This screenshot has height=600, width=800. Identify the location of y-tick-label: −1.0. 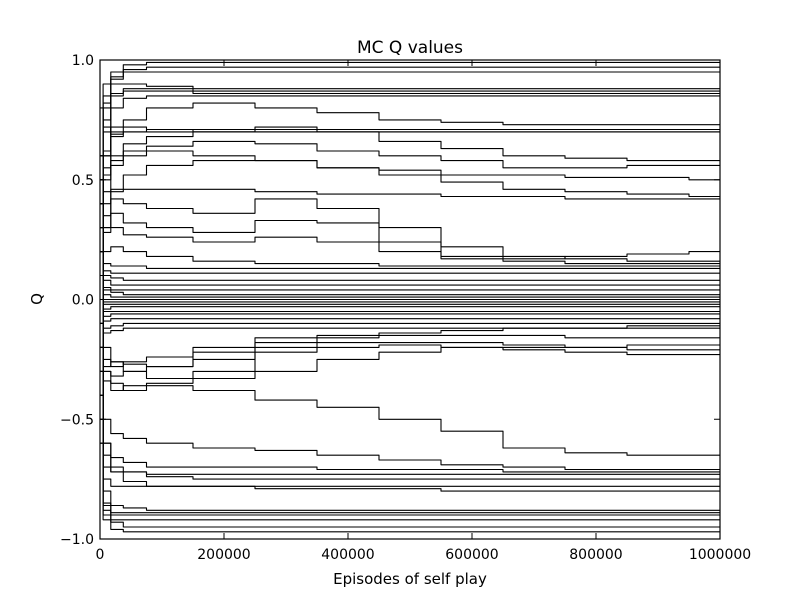
(77, 540).